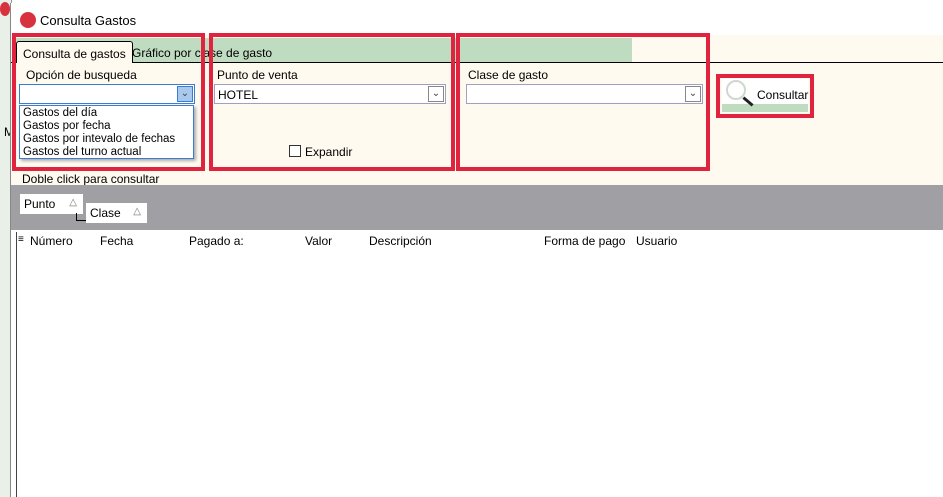 This screenshot has width=943, height=497. I want to click on group-connector, so click(81, 217).